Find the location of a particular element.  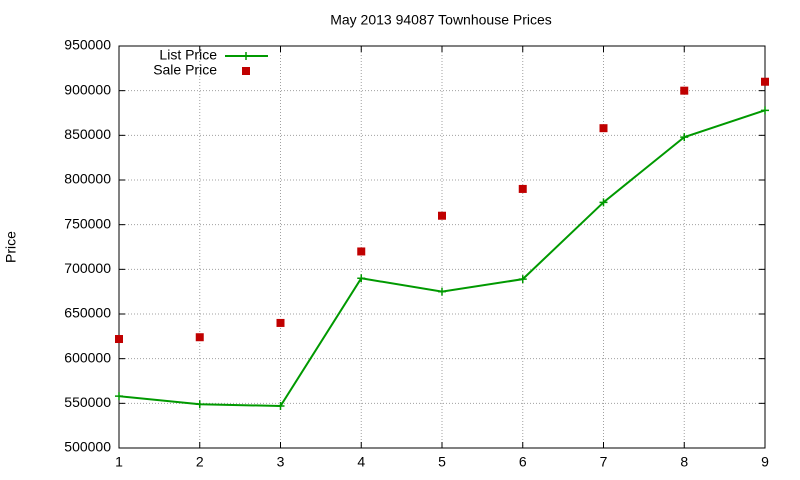

x-tick-label: 1 is located at coordinates (119, 462).